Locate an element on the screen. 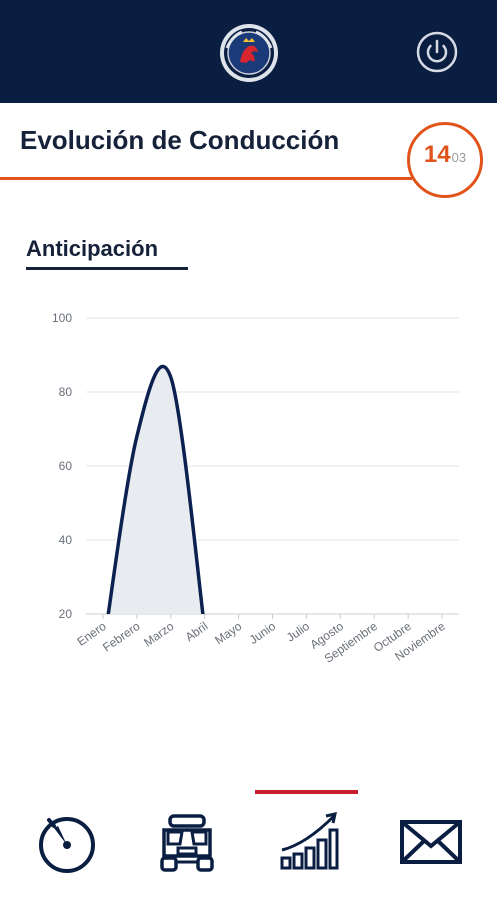  x-tick-label: Febrero is located at coordinates (121, 637).